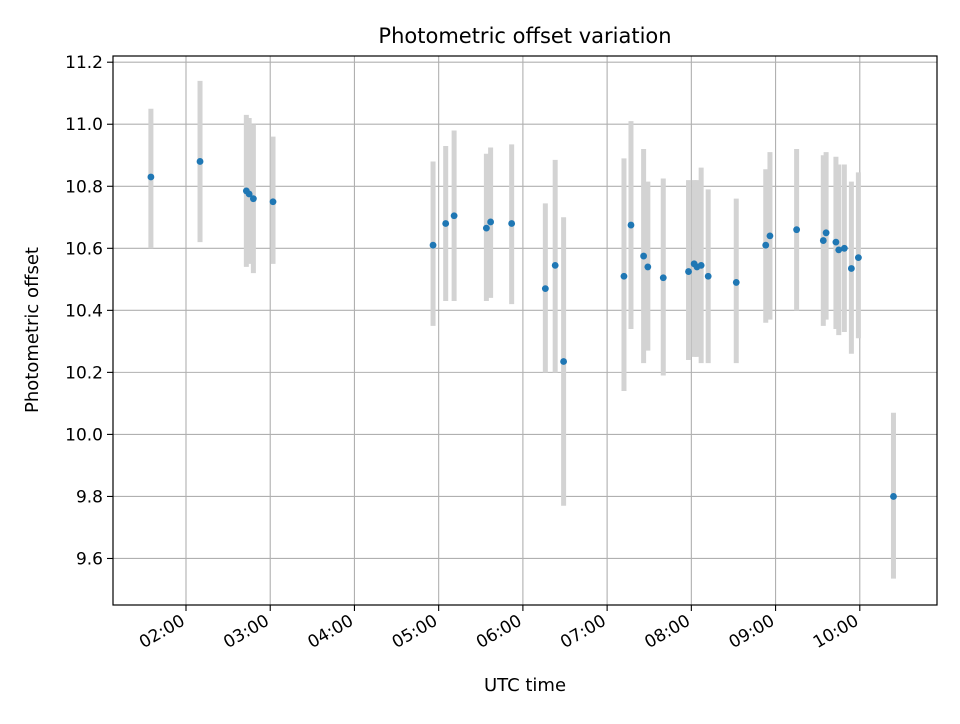 This screenshot has width=960, height=724. What do you see at coordinates (32, 330) in the screenshot?
I see `y-axis-label: Photometric offset` at bounding box center [32, 330].